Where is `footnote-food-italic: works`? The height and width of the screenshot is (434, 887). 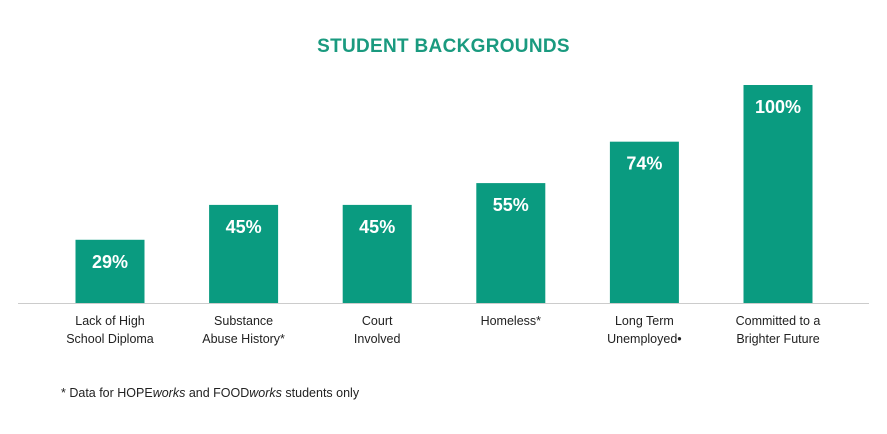 footnote-food-italic: works is located at coordinates (265, 393).